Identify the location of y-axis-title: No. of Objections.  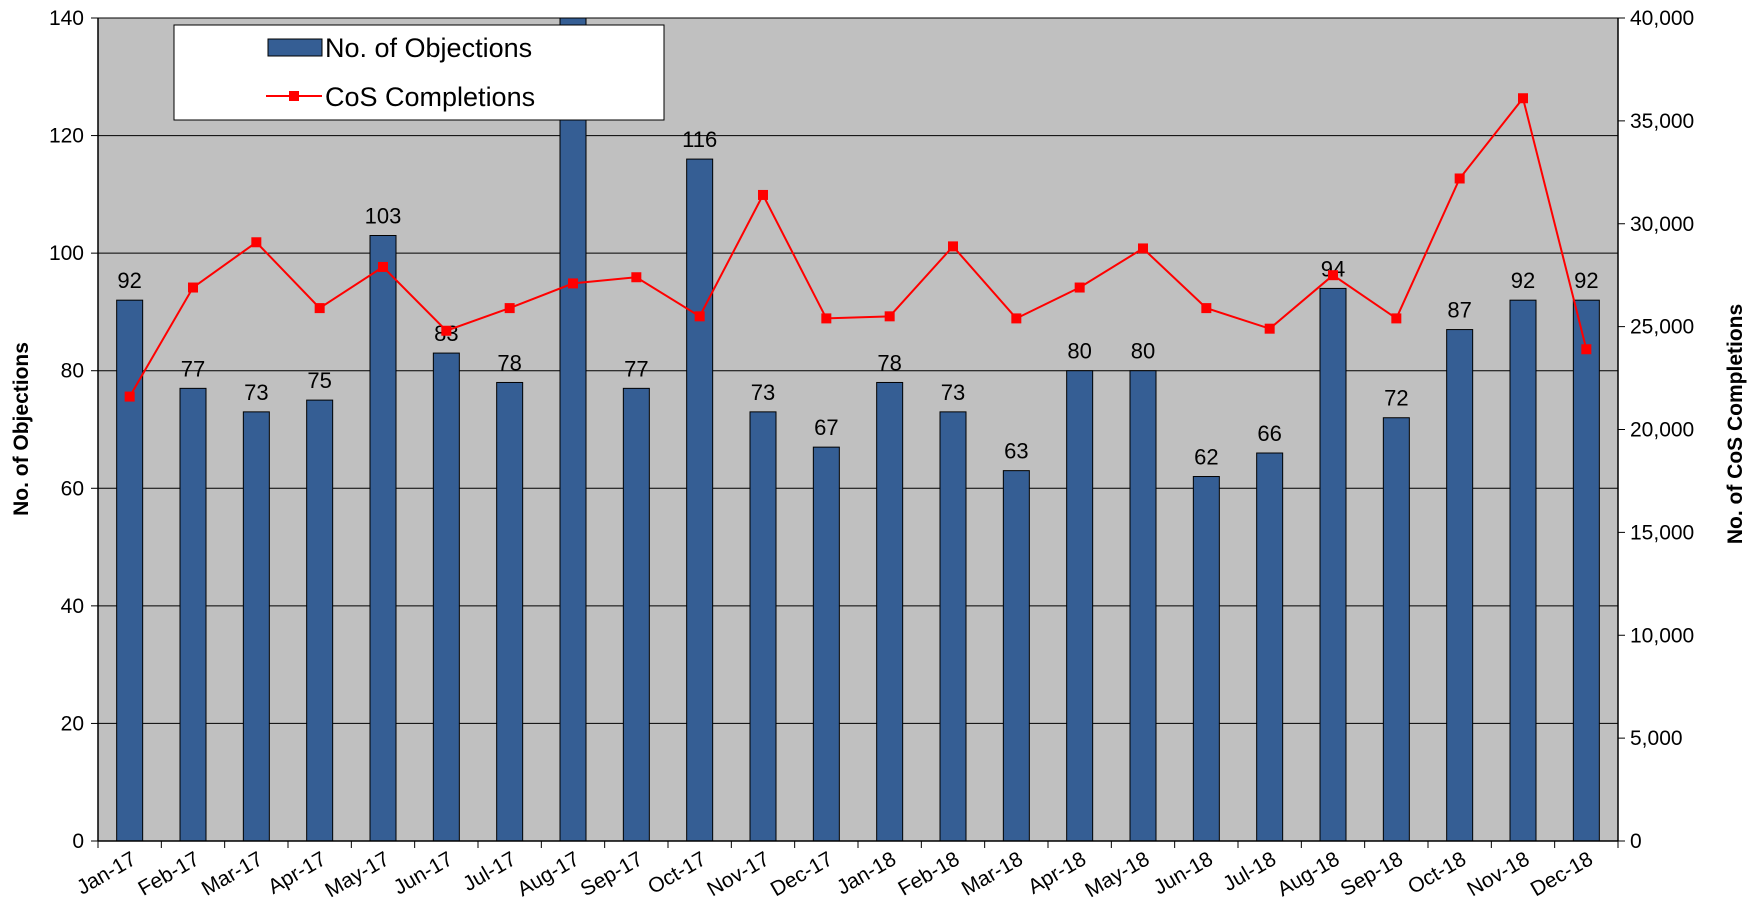
(21, 429).